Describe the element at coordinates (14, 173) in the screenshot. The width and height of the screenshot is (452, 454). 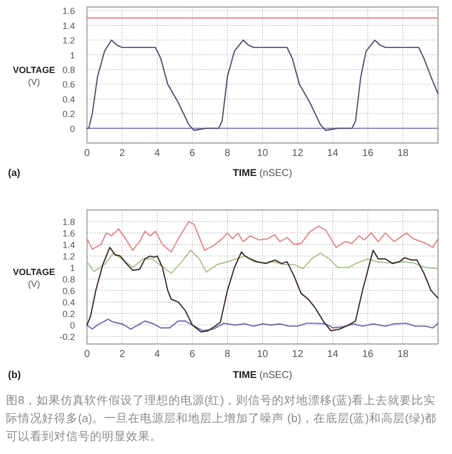
I see `text: (a)` at that location.